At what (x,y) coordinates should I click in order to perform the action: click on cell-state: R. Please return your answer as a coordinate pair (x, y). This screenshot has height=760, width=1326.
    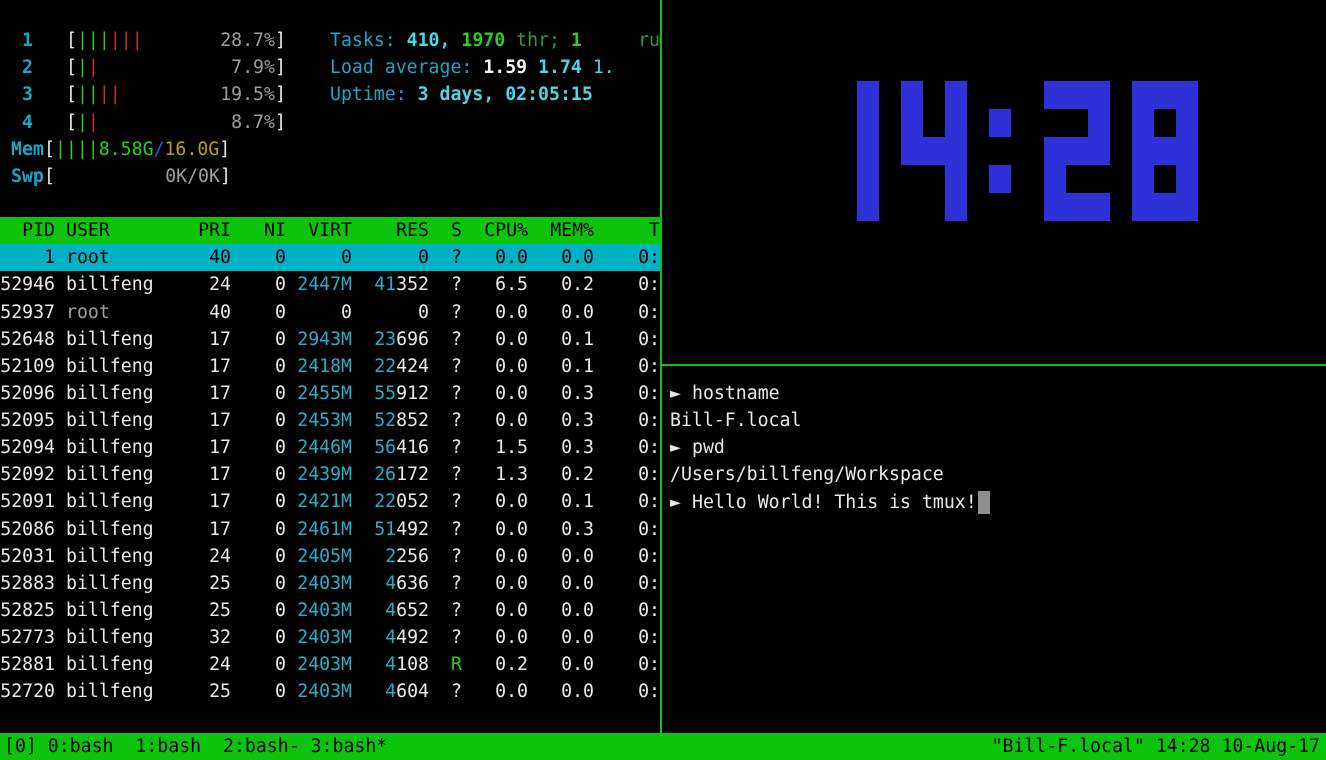
    Looking at the image, I should click on (456, 665).